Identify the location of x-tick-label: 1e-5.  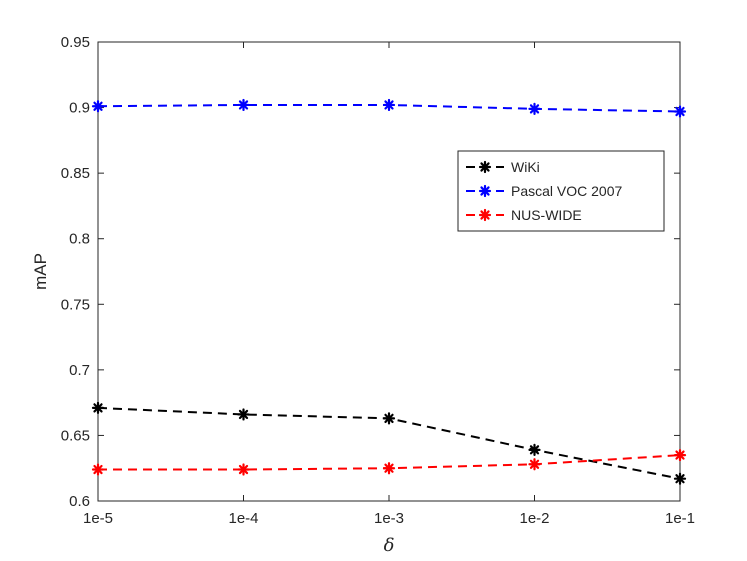
(98, 518).